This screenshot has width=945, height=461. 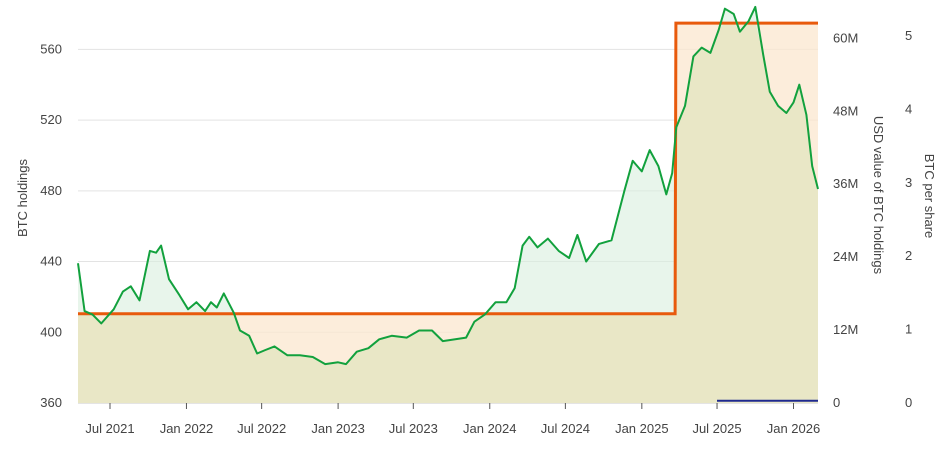 I want to click on y-right-1-ticks: 0 12M 24M 36M 48M 60M, so click(x=845, y=220).